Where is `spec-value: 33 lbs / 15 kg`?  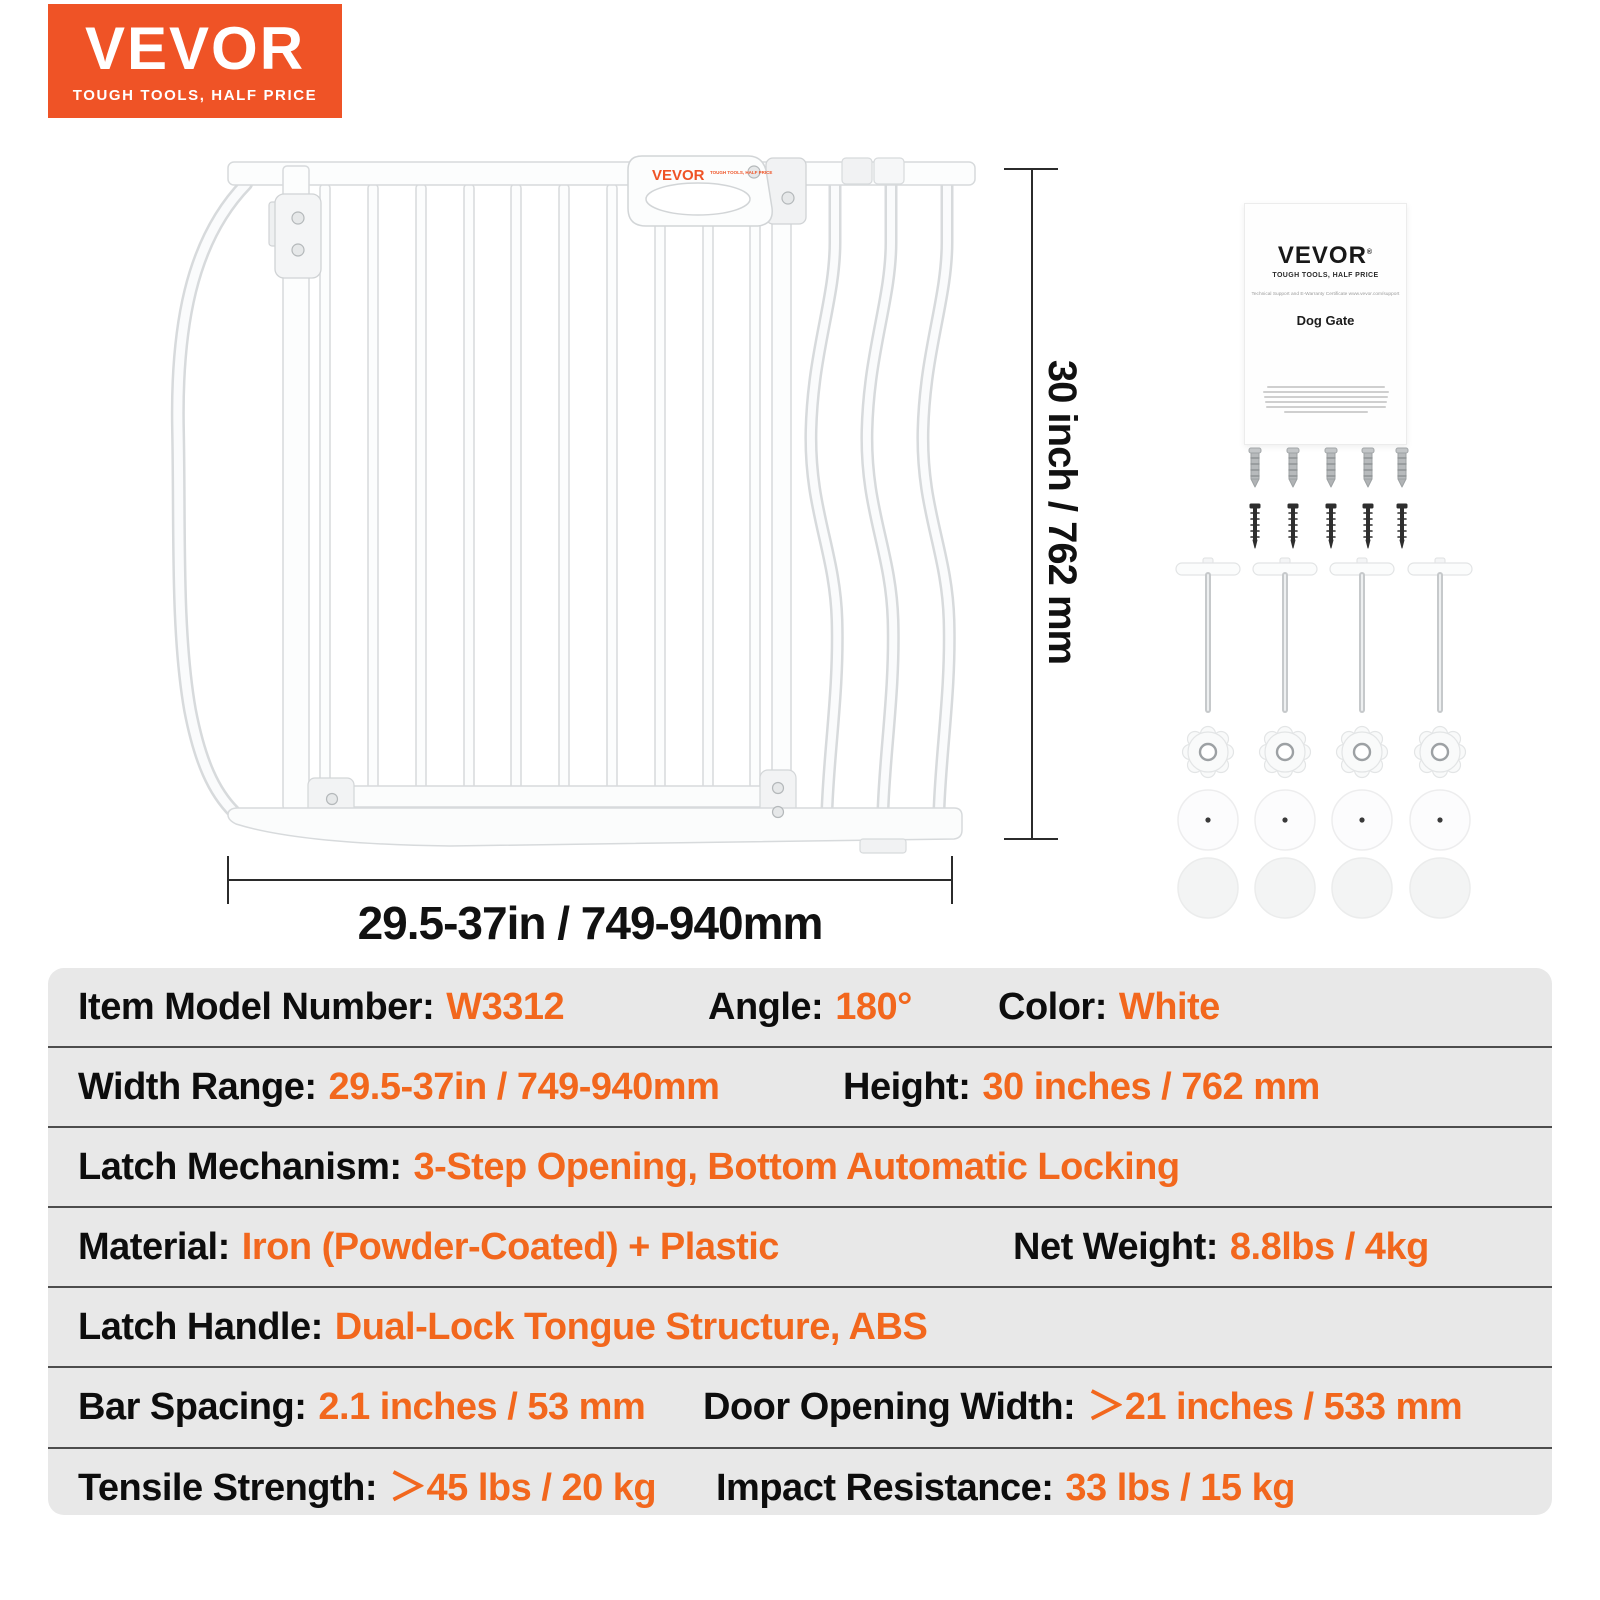
spec-value: 33 lbs / 15 kg is located at coordinates (1180, 1487).